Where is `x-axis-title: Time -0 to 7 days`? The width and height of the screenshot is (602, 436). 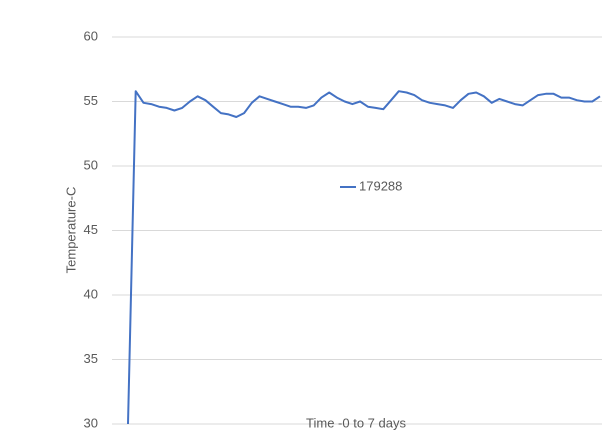 x-axis-title: Time -0 to 7 days is located at coordinates (356, 422).